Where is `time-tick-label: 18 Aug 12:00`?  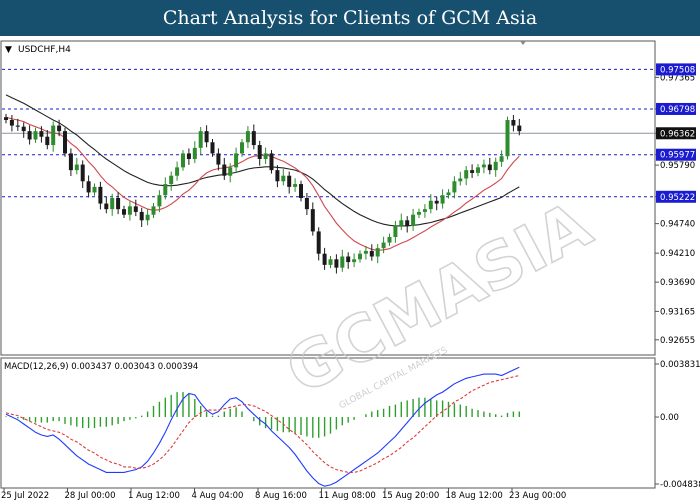 time-tick-label: 18 Aug 12:00 is located at coordinates (474, 495).